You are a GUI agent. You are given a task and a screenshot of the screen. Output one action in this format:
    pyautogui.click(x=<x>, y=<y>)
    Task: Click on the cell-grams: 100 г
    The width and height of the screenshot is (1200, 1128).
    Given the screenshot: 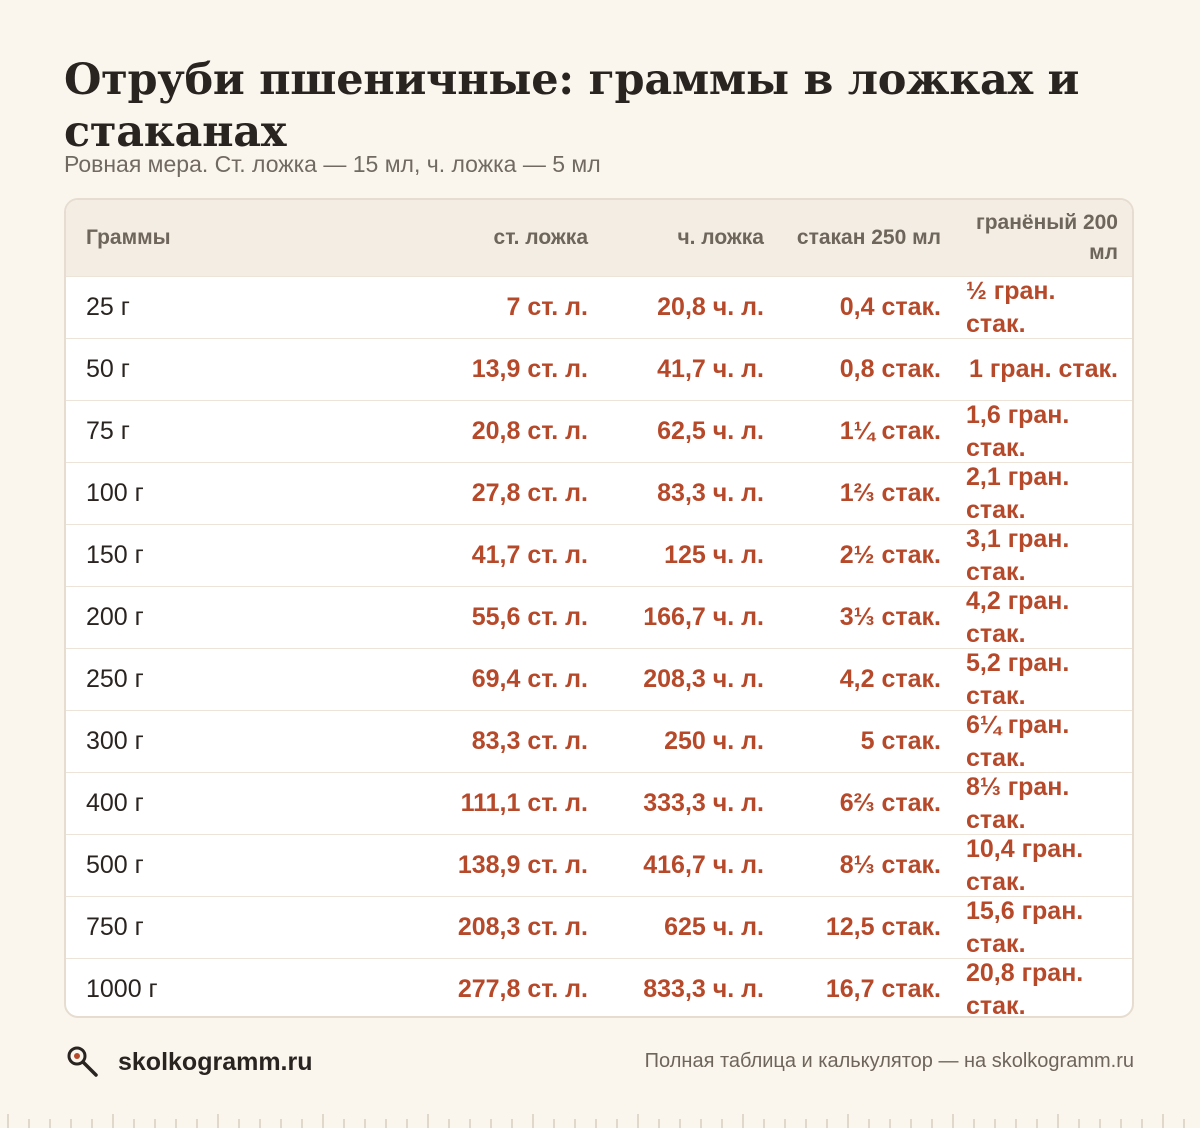 What is the action you would take?
    pyautogui.click(x=115, y=493)
    